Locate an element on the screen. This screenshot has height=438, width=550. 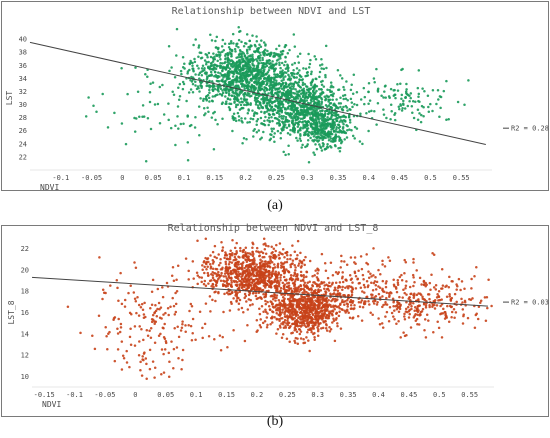
x-tick-label: 0.5 is located at coordinates (430, 178).